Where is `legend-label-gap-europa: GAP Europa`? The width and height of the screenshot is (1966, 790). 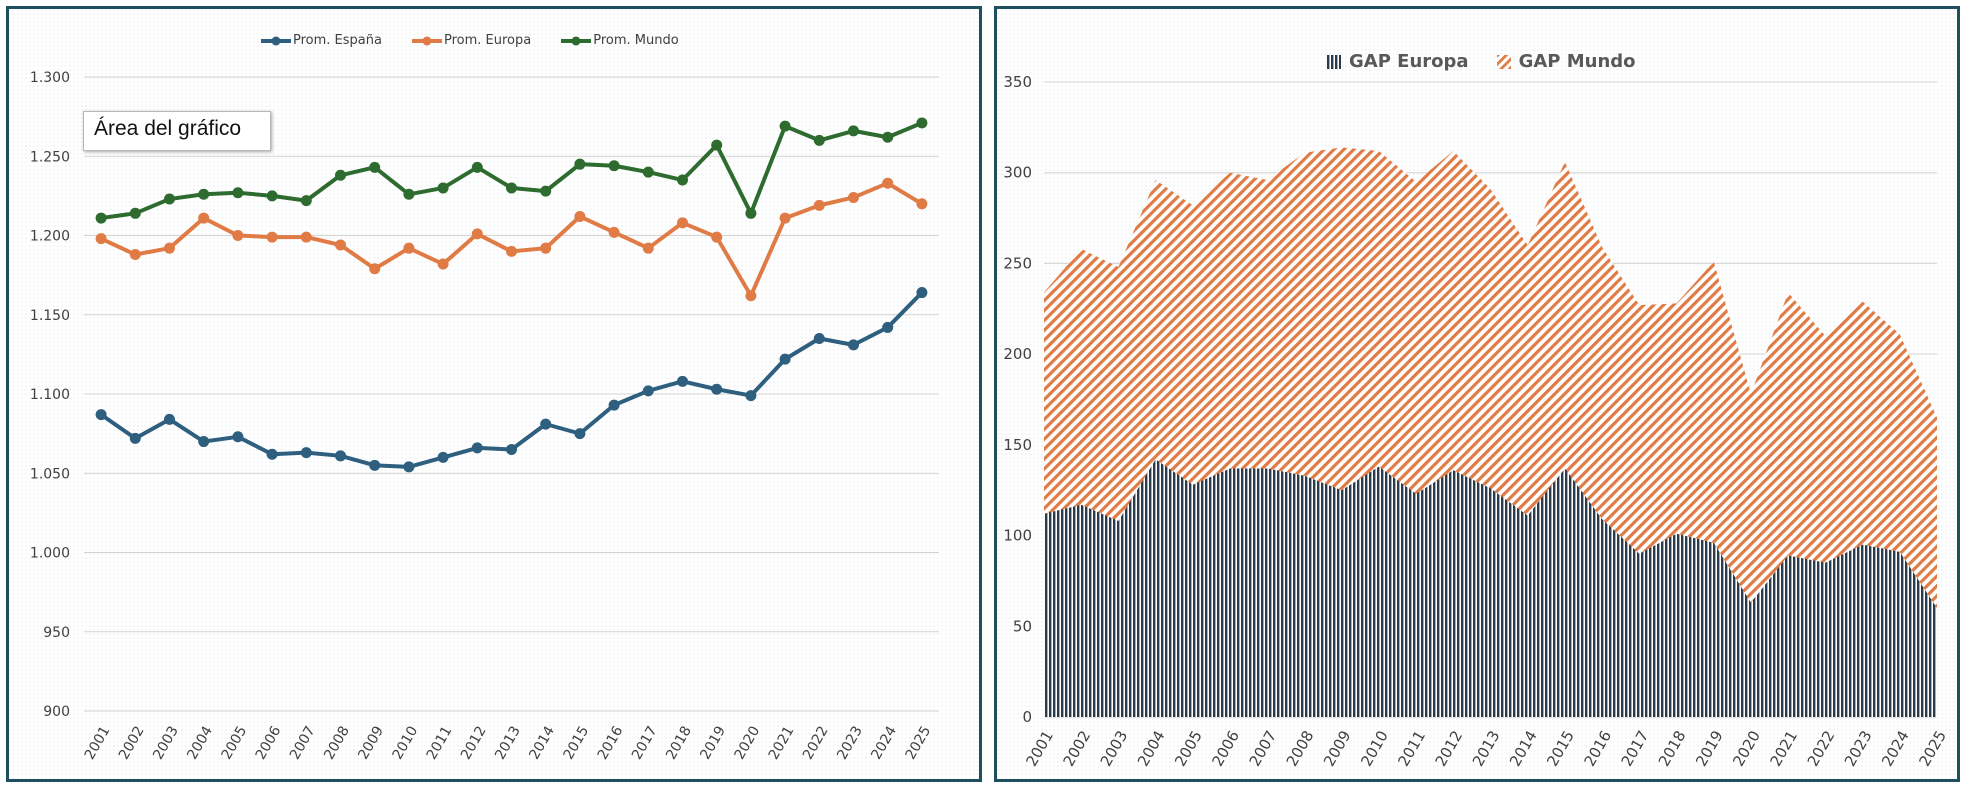
legend-label-gap-europa: GAP Europa is located at coordinates (1409, 61).